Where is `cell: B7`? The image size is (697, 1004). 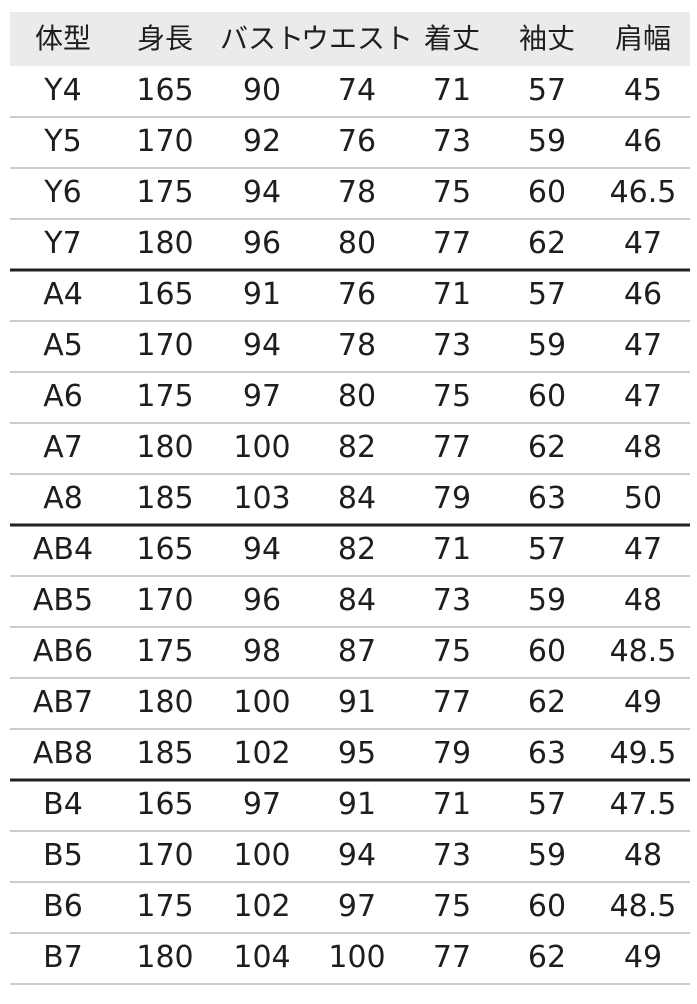
cell: B7 is located at coordinates (63, 957).